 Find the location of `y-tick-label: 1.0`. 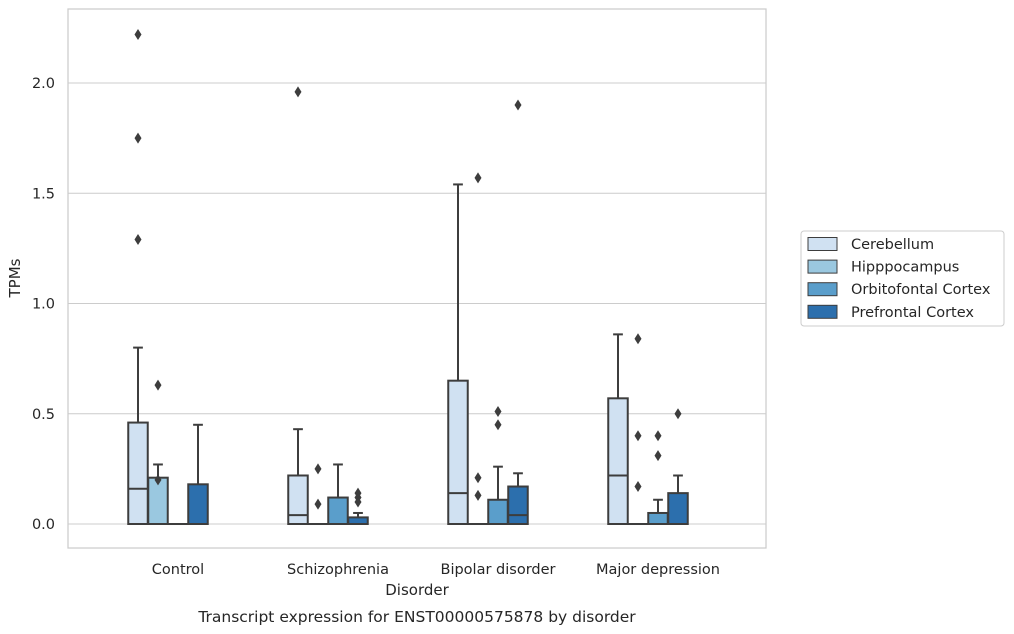

y-tick-label: 1.0 is located at coordinates (43, 305).